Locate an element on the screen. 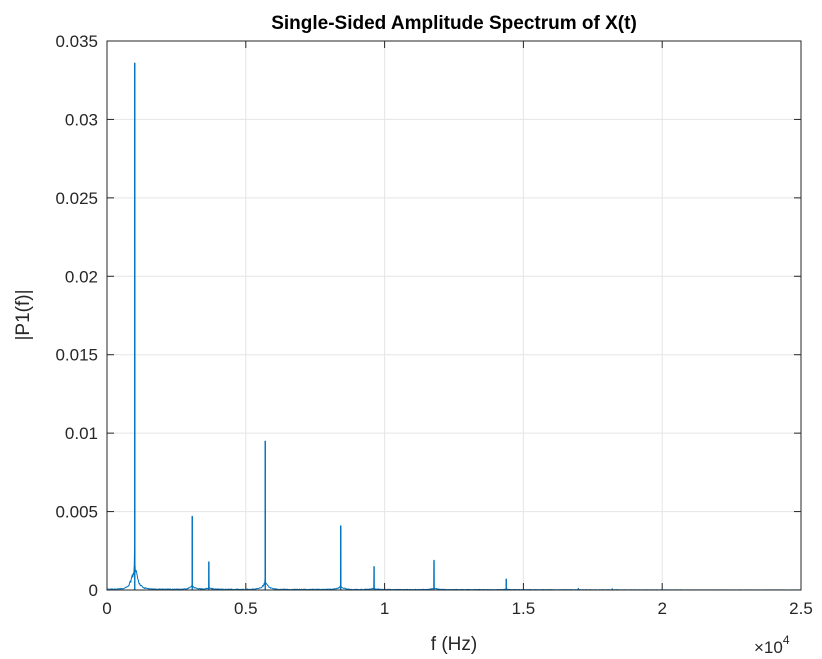 The height and width of the screenshot is (659, 822). x-axis-multiplier: ×10⁴ is located at coordinates (772, 645).